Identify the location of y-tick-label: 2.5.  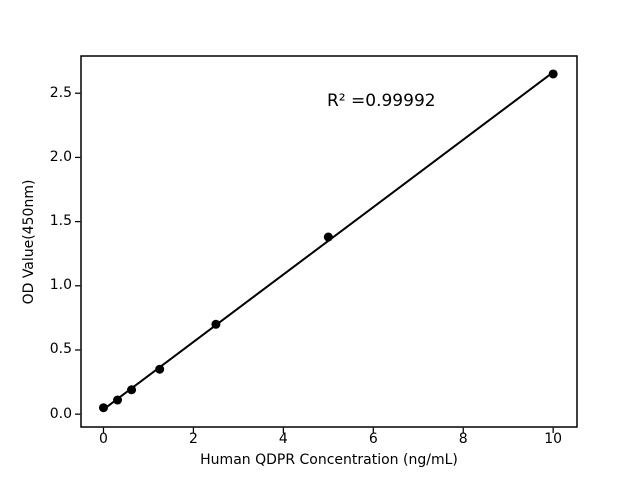
(60, 92).